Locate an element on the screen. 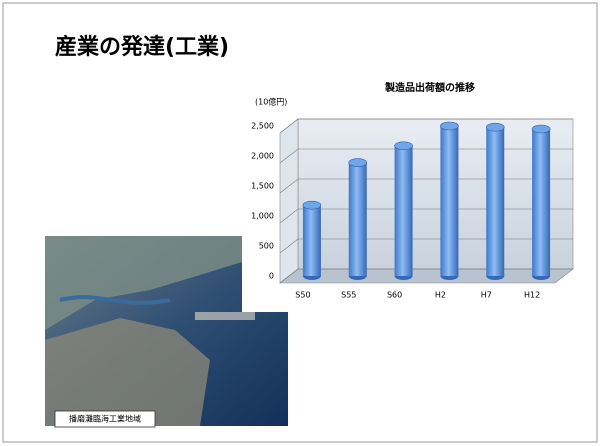 This screenshot has height=446, width=601. chart-title: 製造品出荷額の推移 is located at coordinates (429, 87).